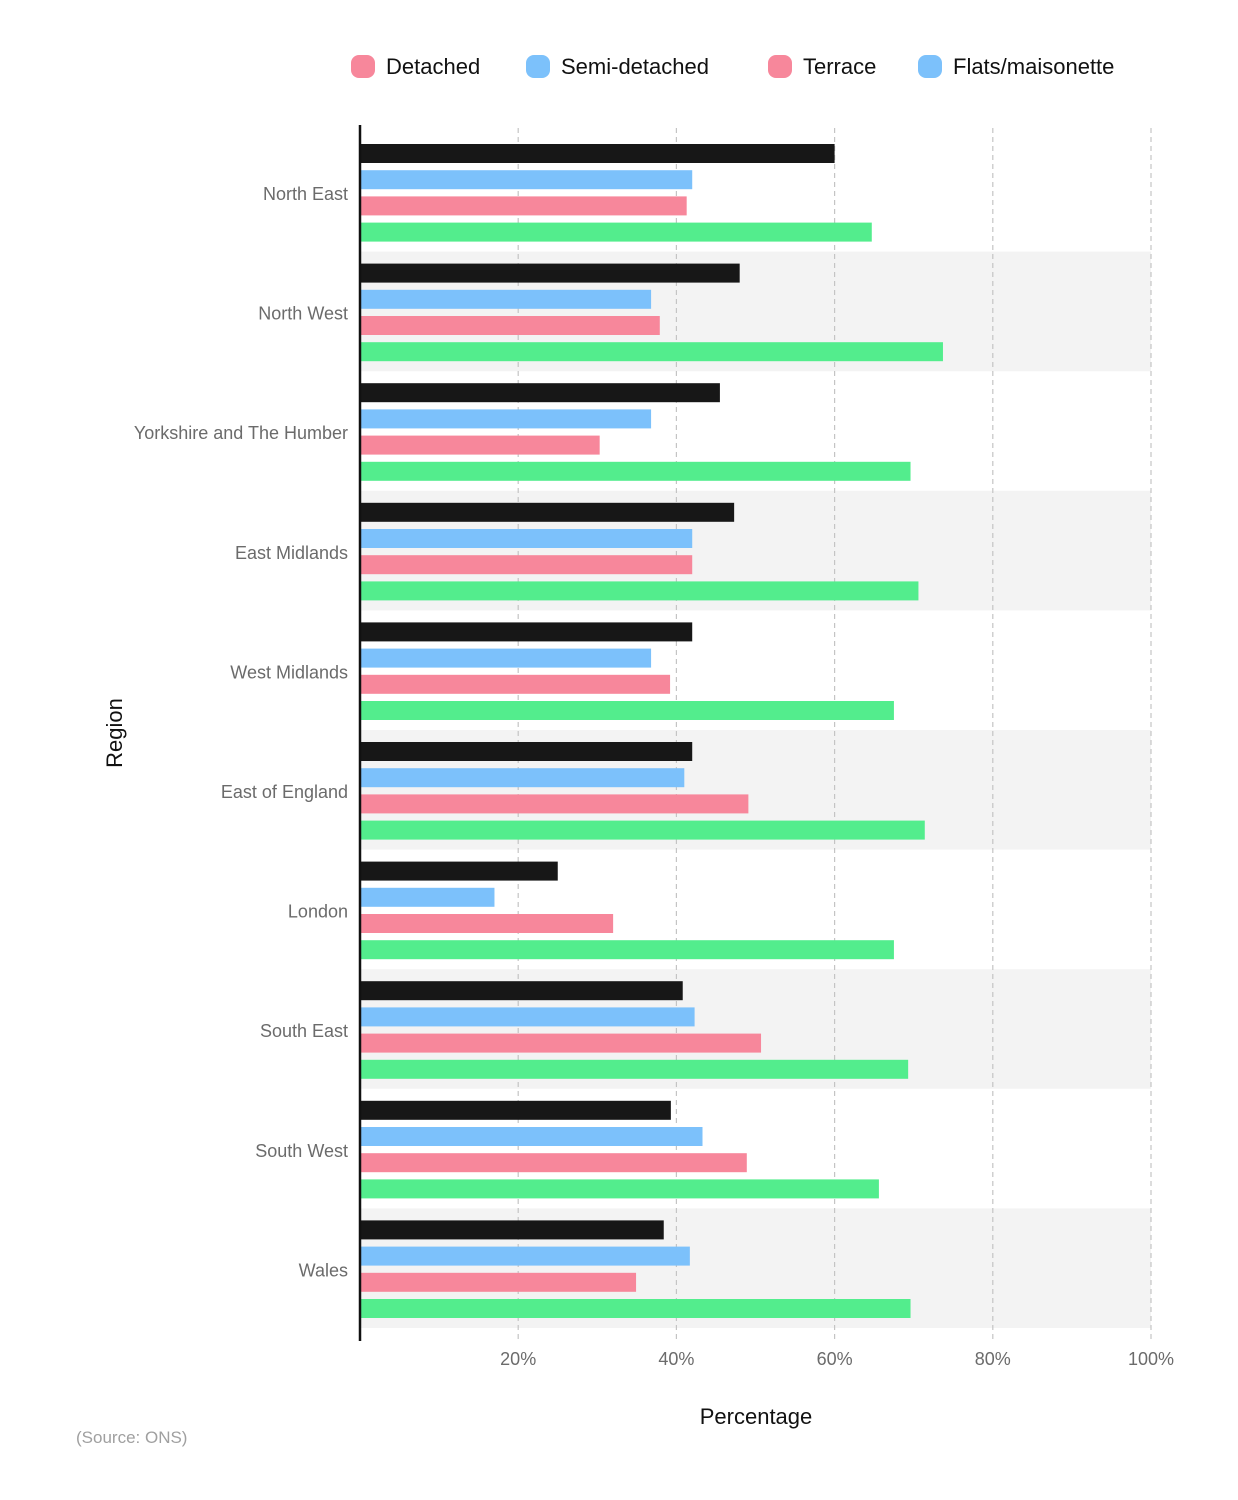 The image size is (1238, 1500). I want to click on category-label: Wales, so click(323, 1270).